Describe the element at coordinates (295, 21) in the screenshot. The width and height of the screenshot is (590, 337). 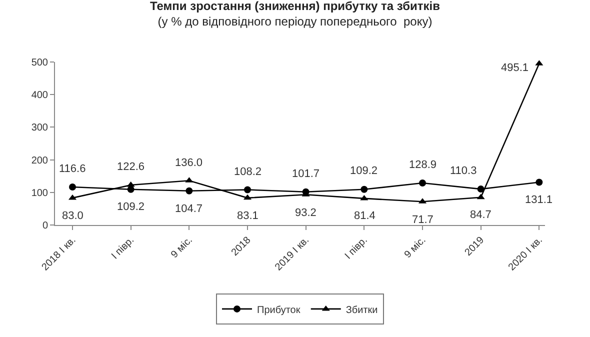
I see `chart-subtitle: (у % до відповідного періоду попереднього року)` at that location.